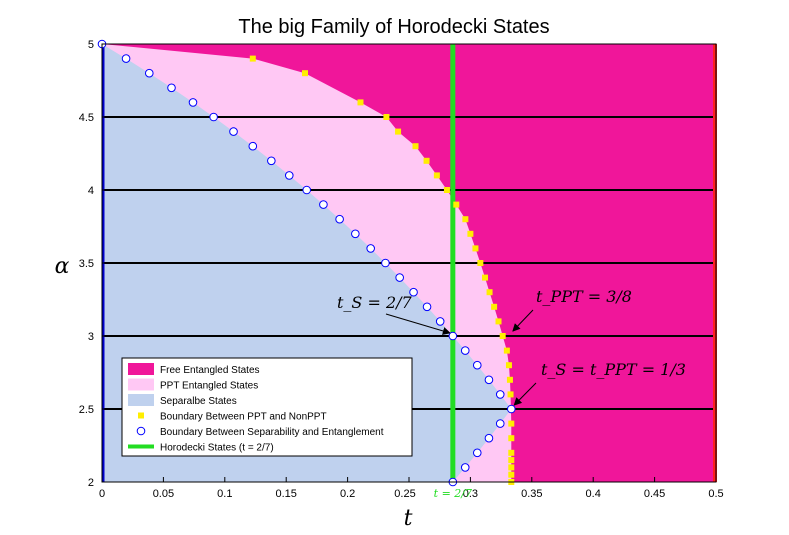 The width and height of the screenshot is (789, 535). I want to click on legend-circle-marker, so click(141, 431).